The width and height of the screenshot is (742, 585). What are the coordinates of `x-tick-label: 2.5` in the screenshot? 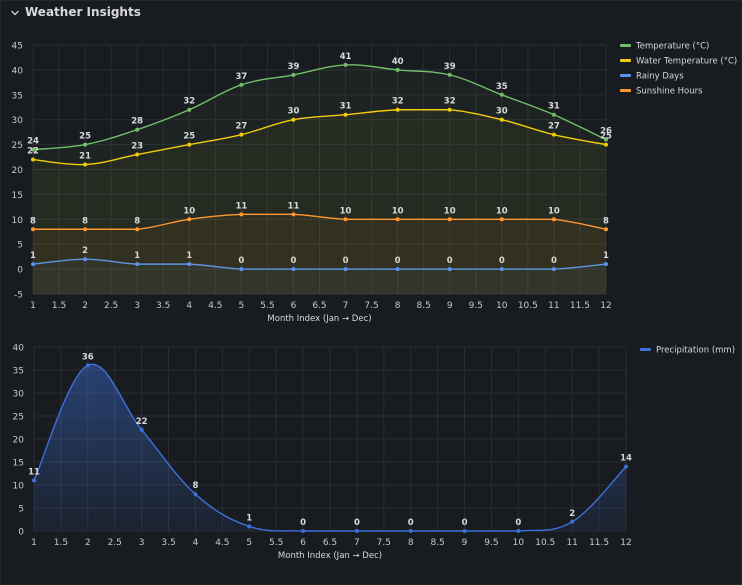 It's located at (115, 543).